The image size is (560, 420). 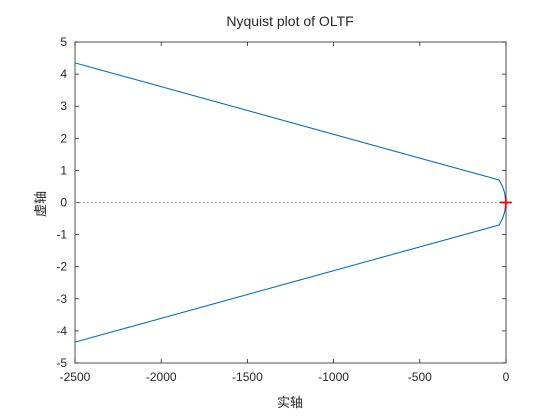 What do you see at coordinates (61, 299) in the screenshot?
I see `y-tick-label: -3` at bounding box center [61, 299].